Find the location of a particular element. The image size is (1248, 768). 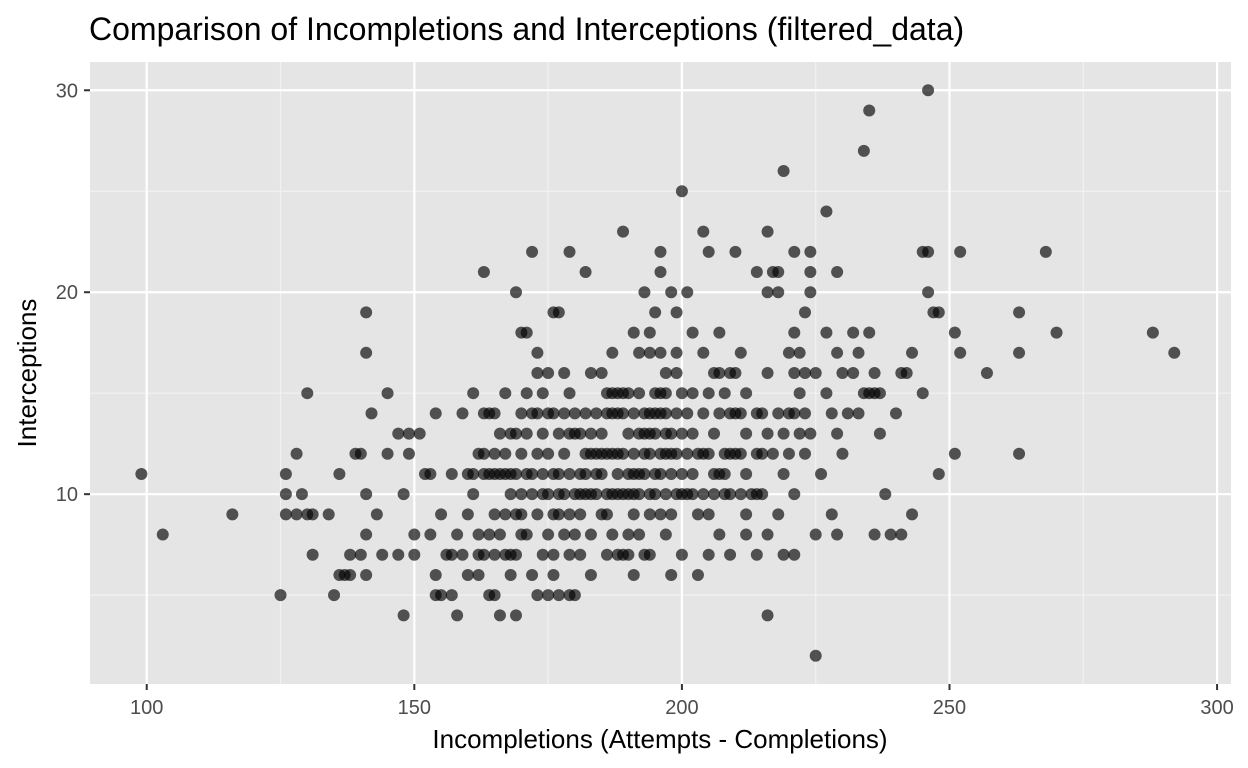

x-tick-label: 200 is located at coordinates (681, 708).